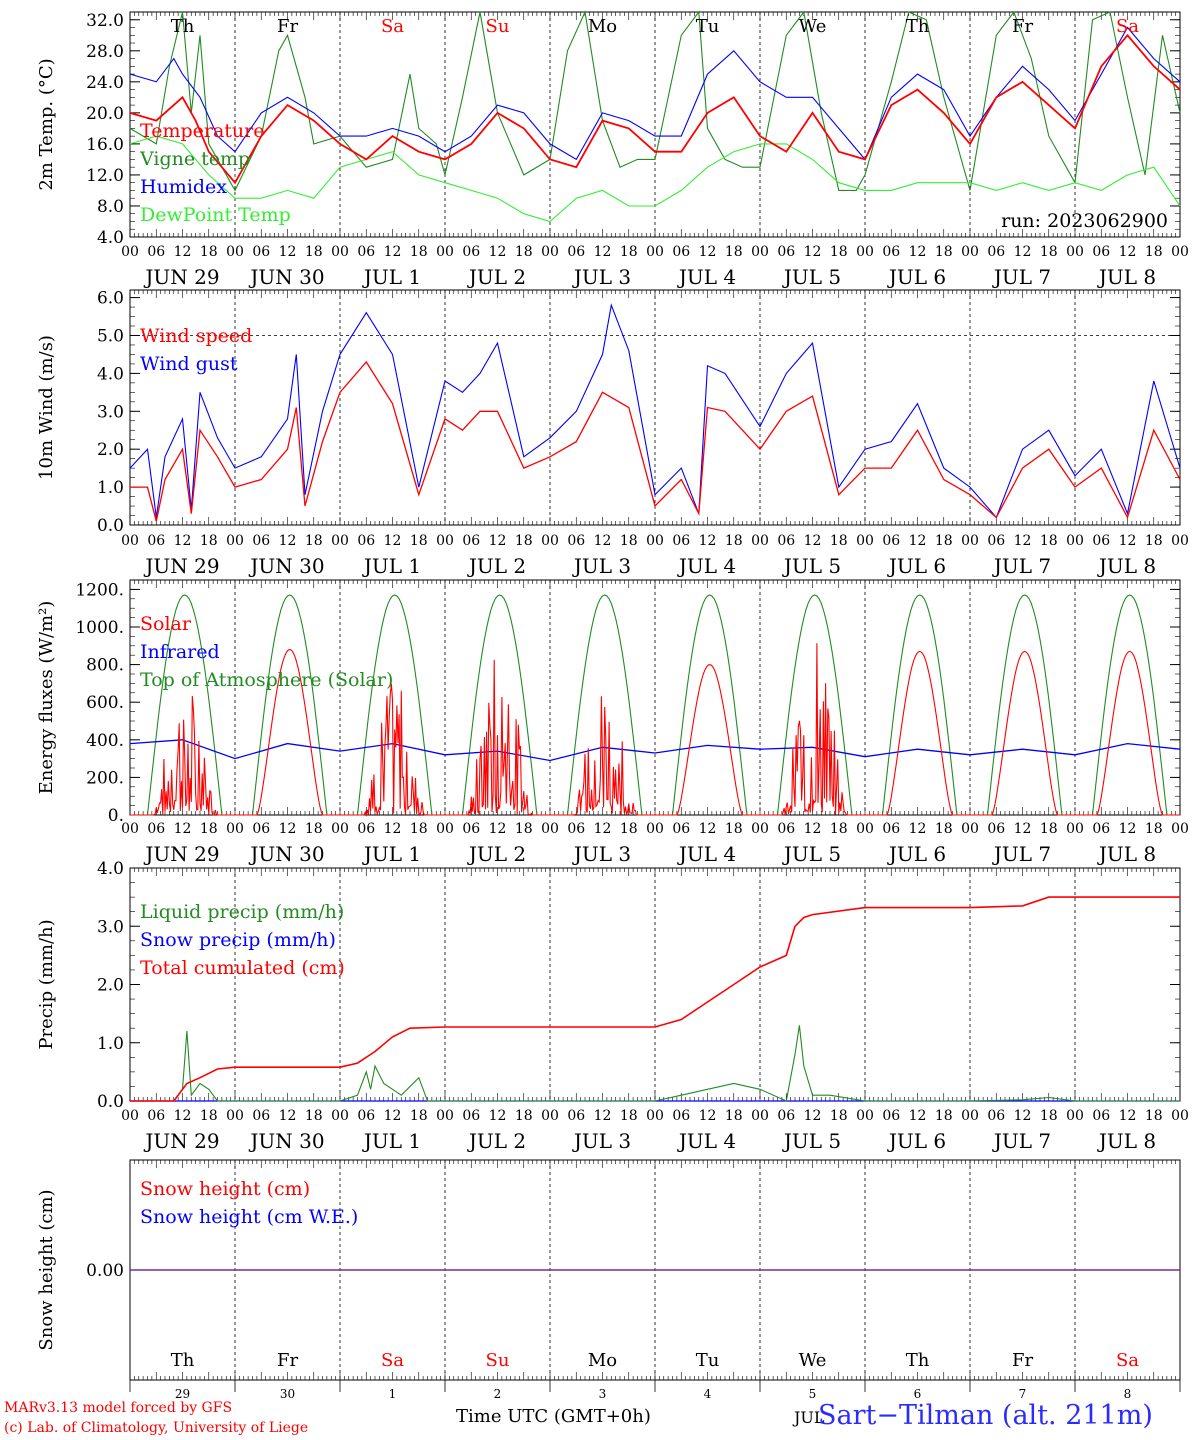  What do you see at coordinates (391, 854) in the screenshot?
I see `date-label: JUL 1` at bounding box center [391, 854].